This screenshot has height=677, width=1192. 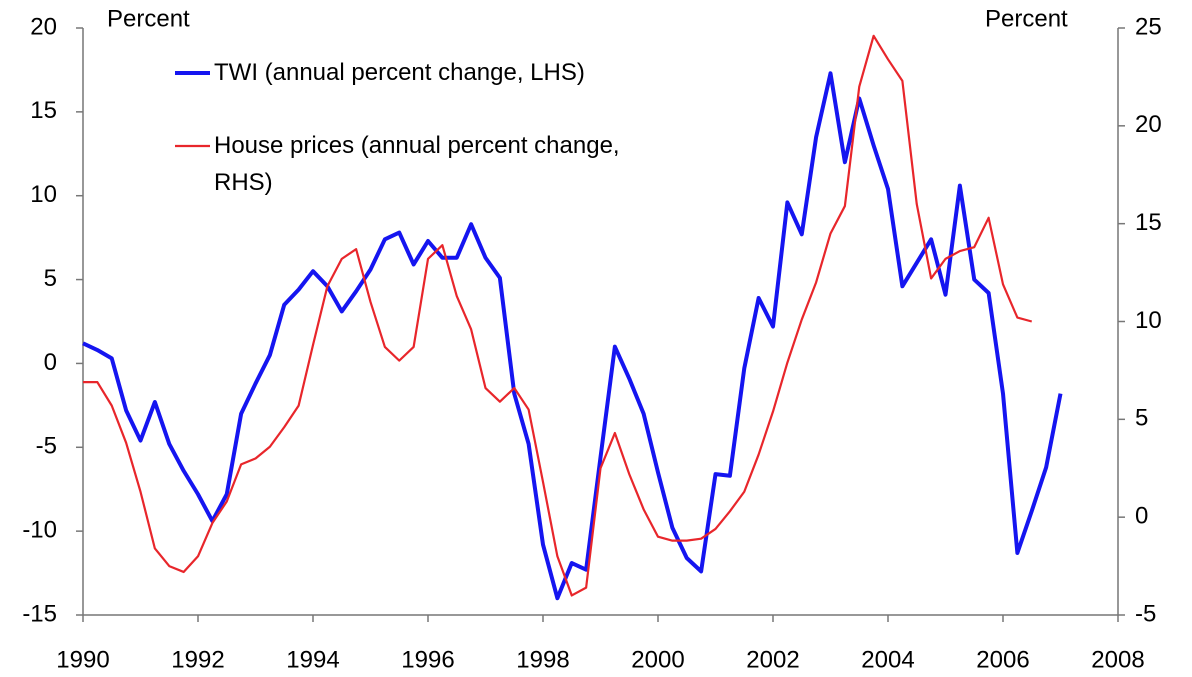 What do you see at coordinates (39, 613) in the screenshot?
I see `y-tick-label: -15` at bounding box center [39, 613].